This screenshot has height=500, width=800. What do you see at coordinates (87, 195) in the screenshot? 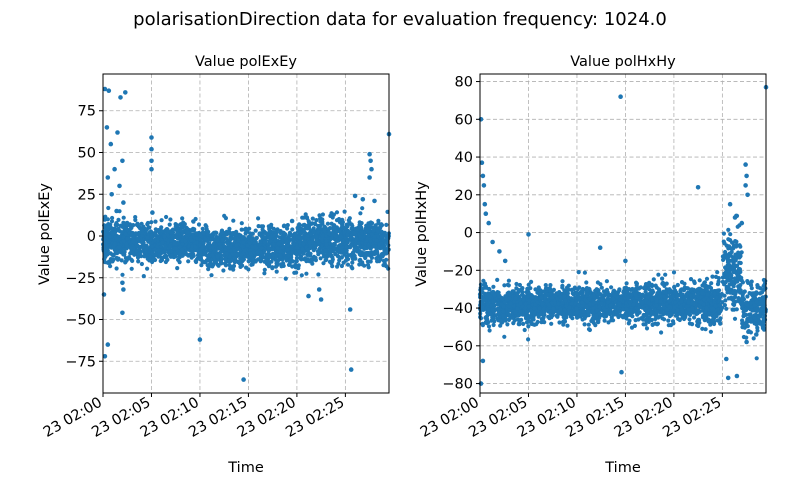
I see `y-tick-label: 25` at bounding box center [87, 195].